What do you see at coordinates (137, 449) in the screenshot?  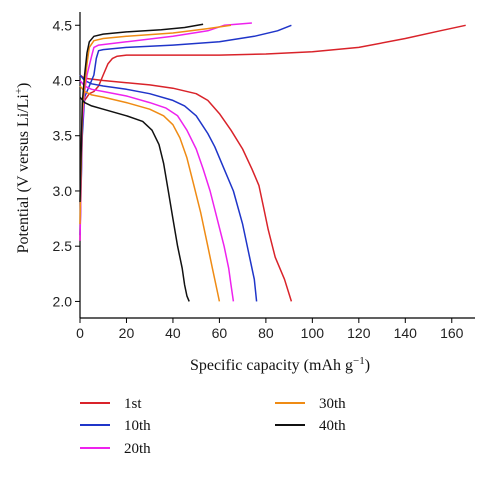 I see `legend-label-20th: 20th` at bounding box center [137, 449].